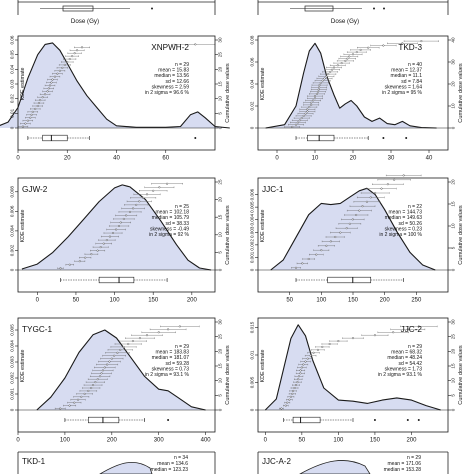  I want to click on y-tick-label: 0.015, so click(252, 327).